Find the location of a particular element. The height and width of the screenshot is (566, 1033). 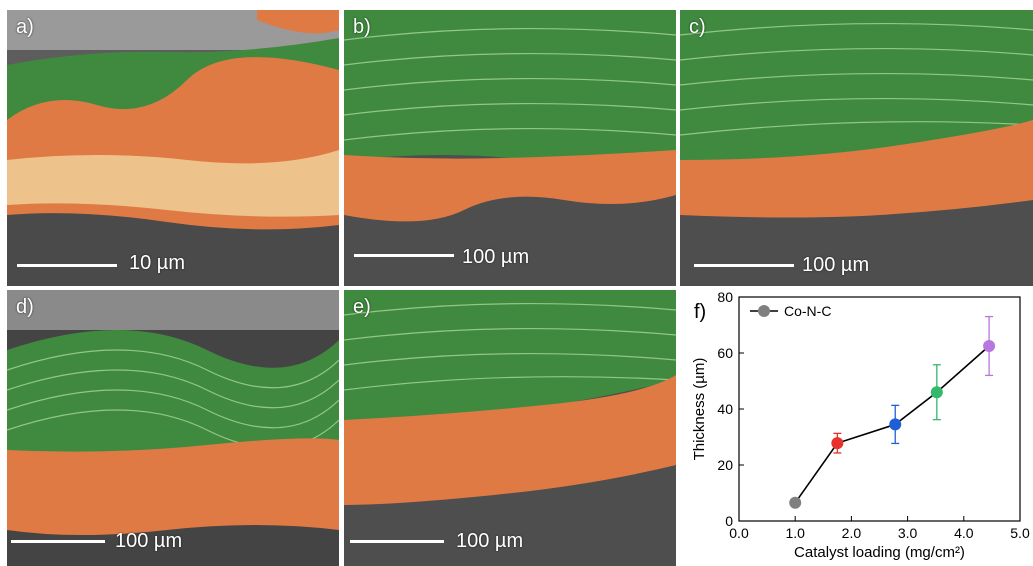

scale-bar-a is located at coordinates (67, 265).